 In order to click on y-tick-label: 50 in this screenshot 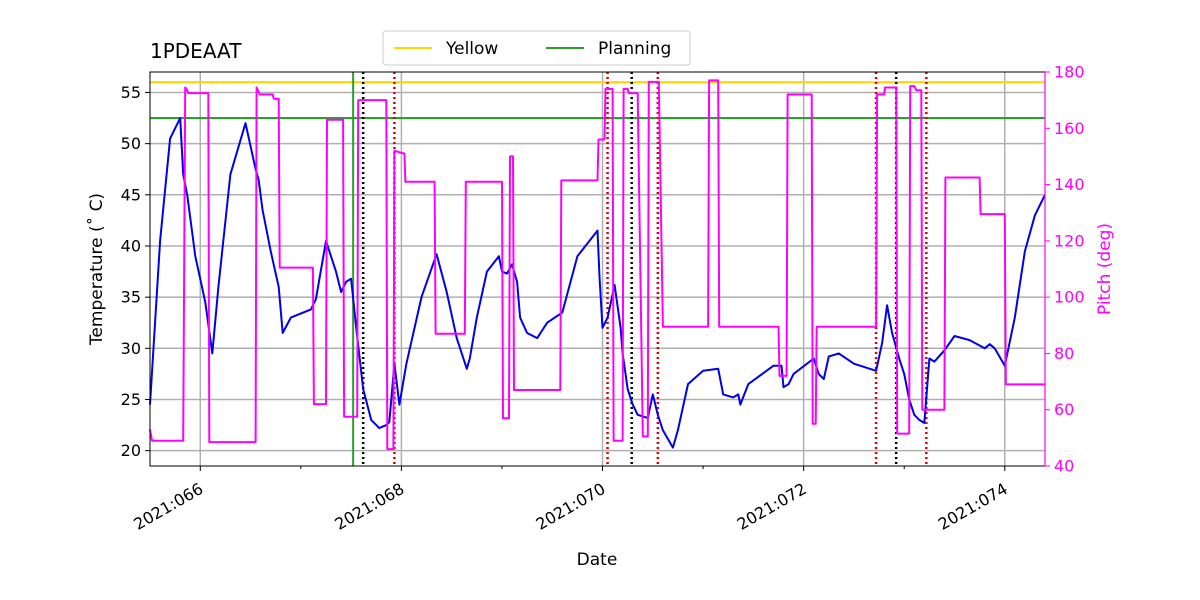, I will do `click(131, 143)`.